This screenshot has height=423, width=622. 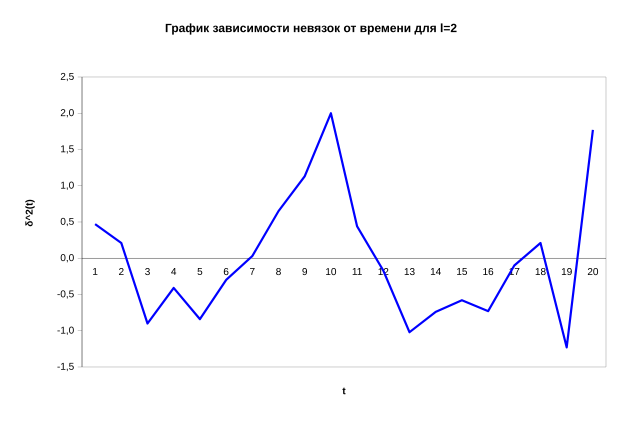 I want to click on x-tick-label: 16, so click(x=488, y=272).